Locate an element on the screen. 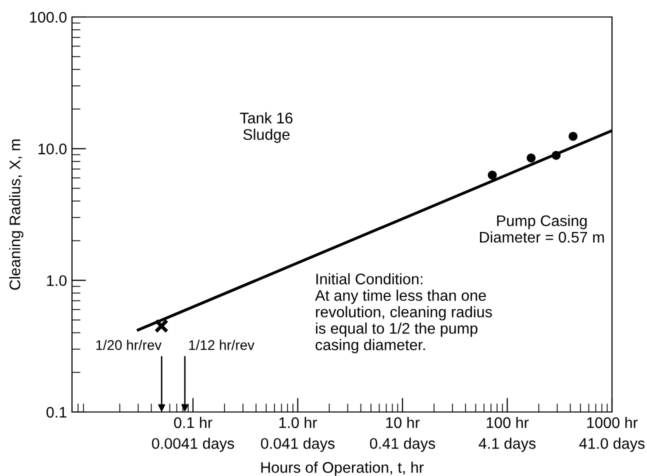 This screenshot has width=647, height=476. y-tick-label: 10.0 is located at coordinates (52, 149).